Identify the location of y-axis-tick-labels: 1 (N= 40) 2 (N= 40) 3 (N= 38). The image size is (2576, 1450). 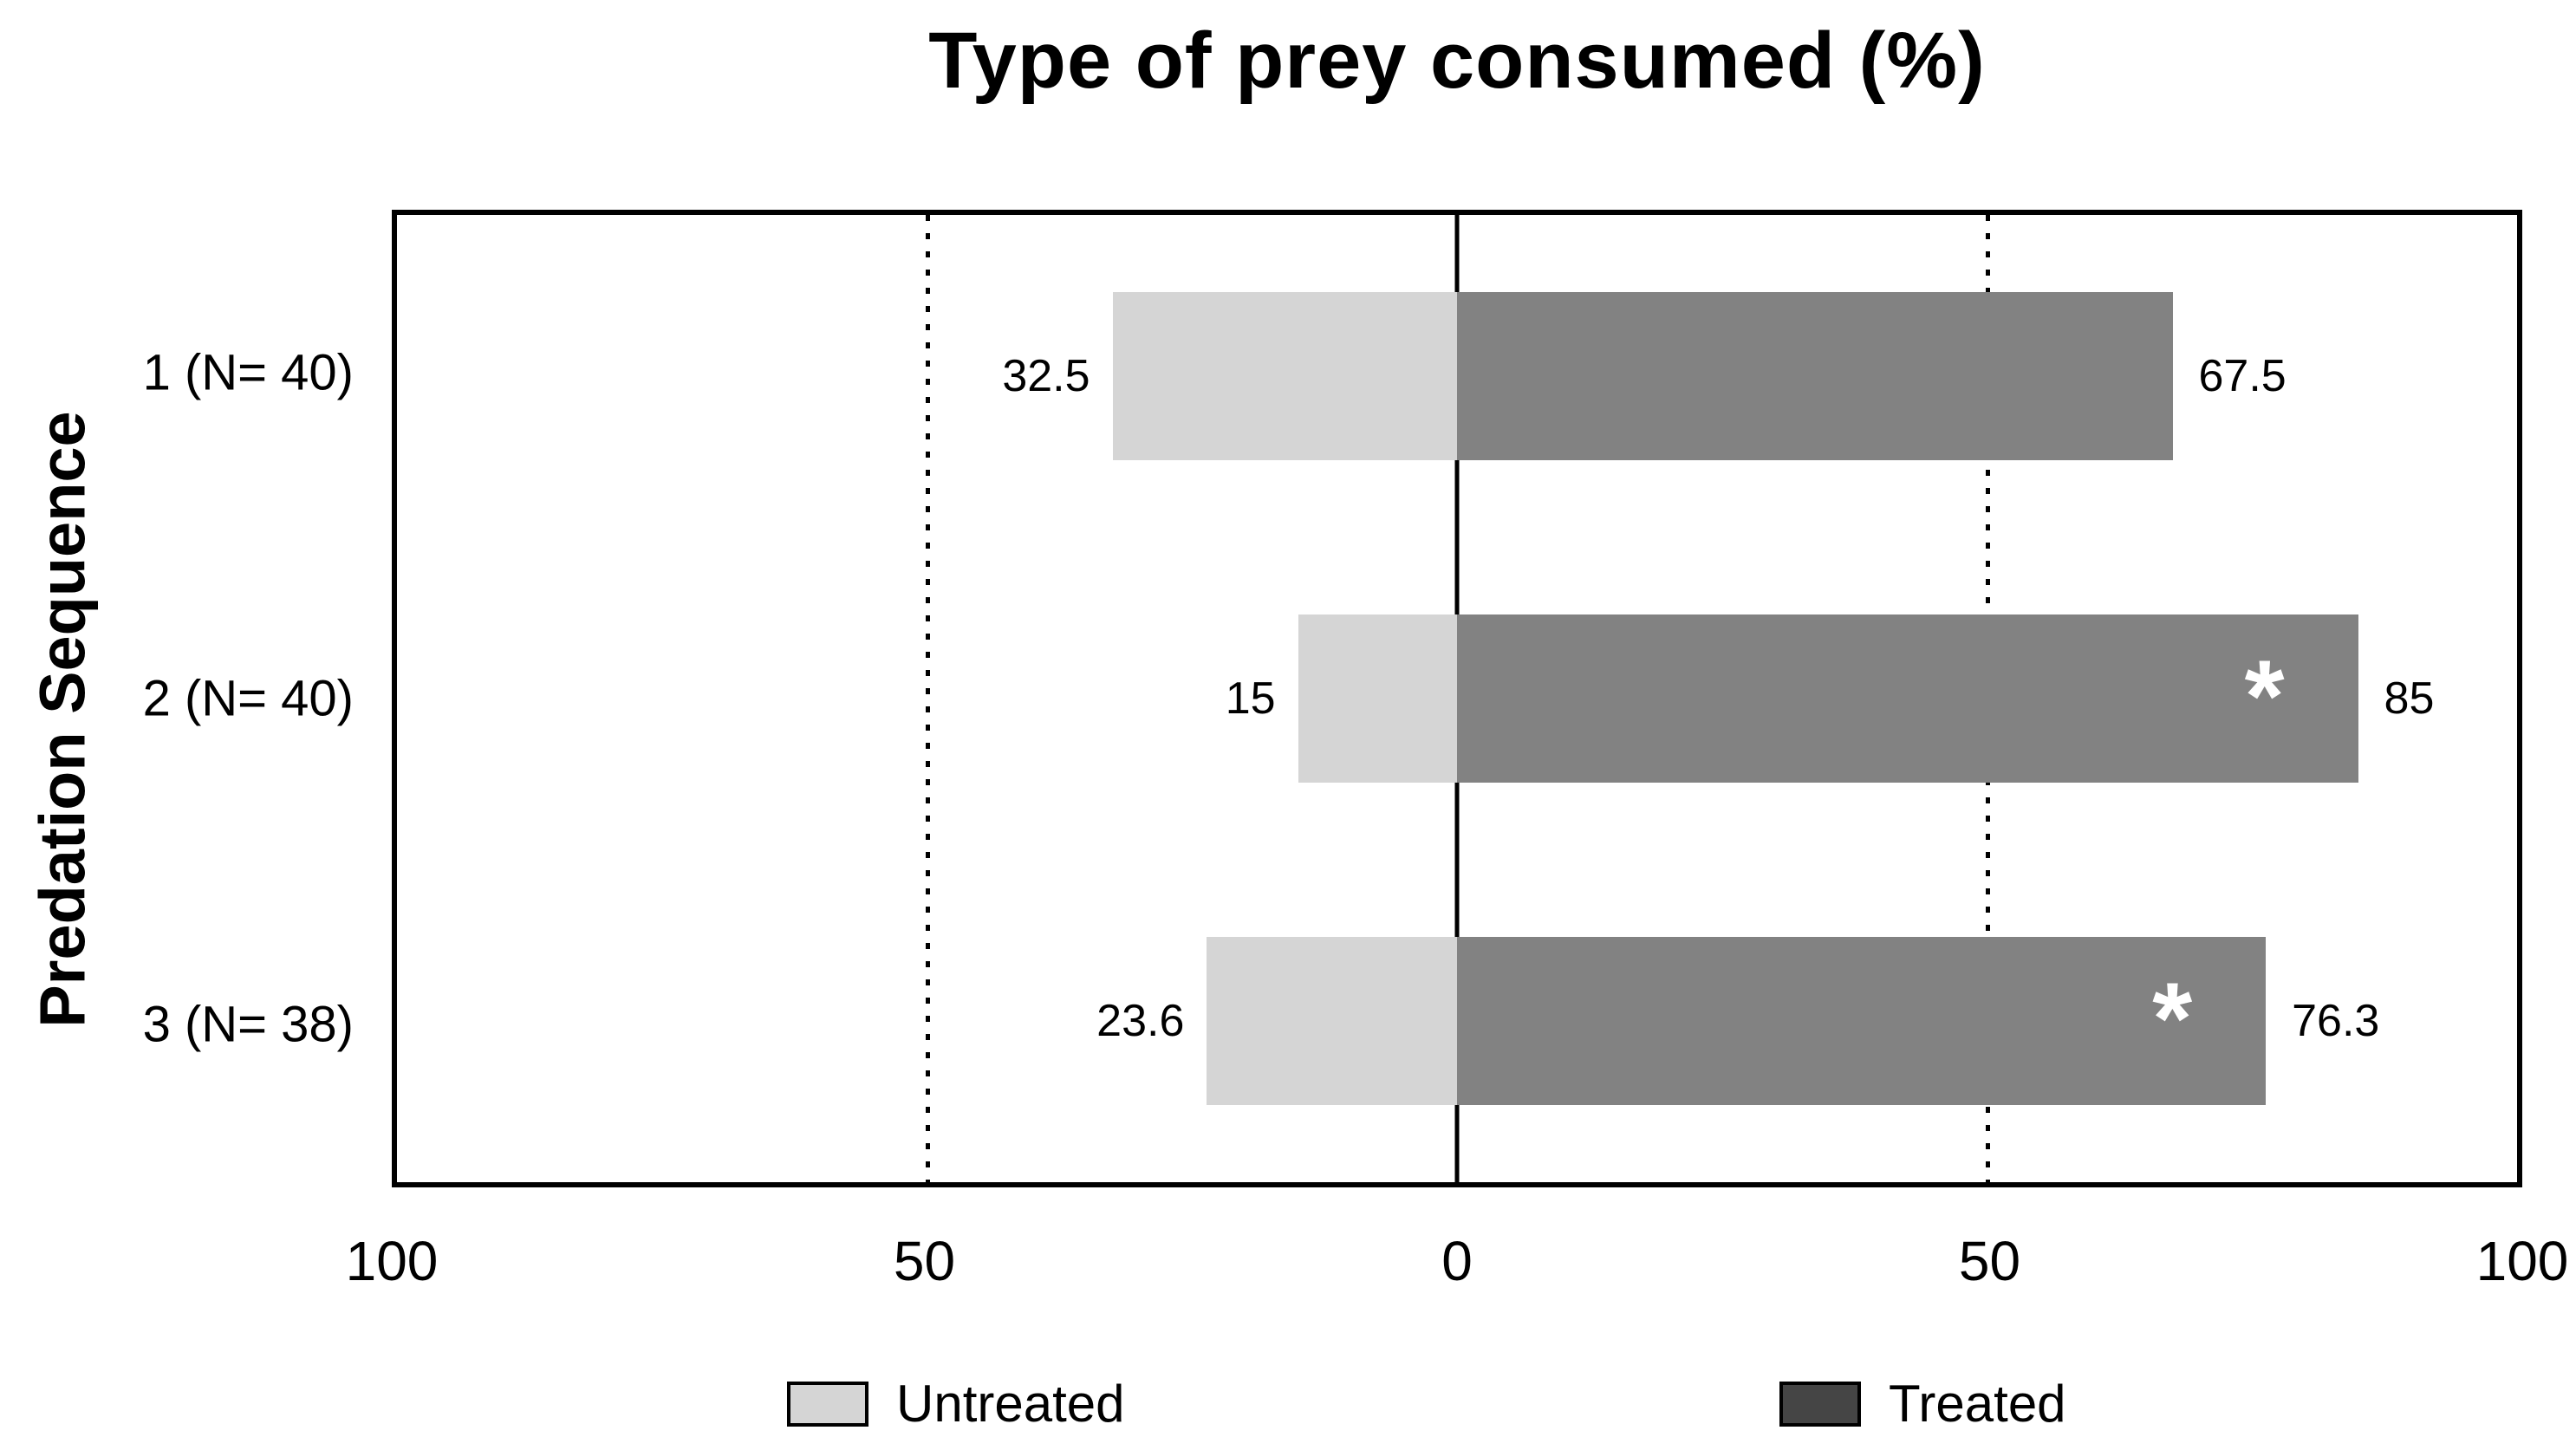
(185, 698).